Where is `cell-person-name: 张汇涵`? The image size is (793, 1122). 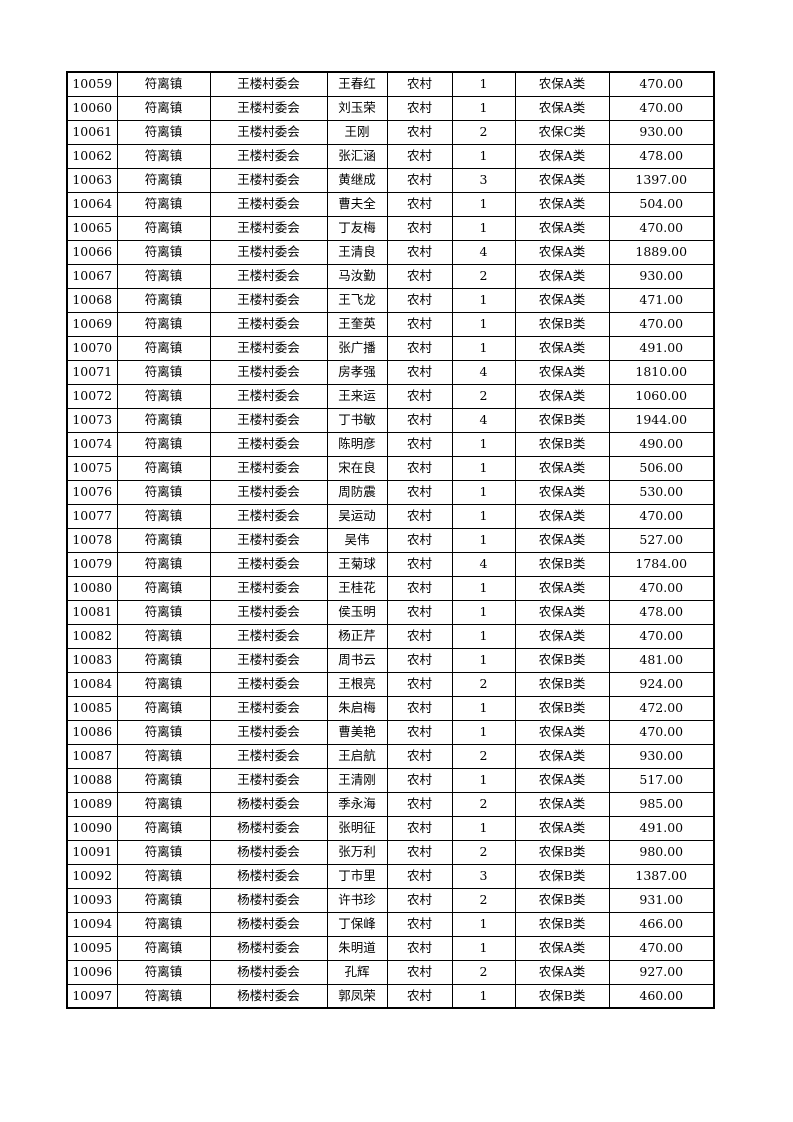
cell-person-name: 张汇涵 is located at coordinates (357, 156).